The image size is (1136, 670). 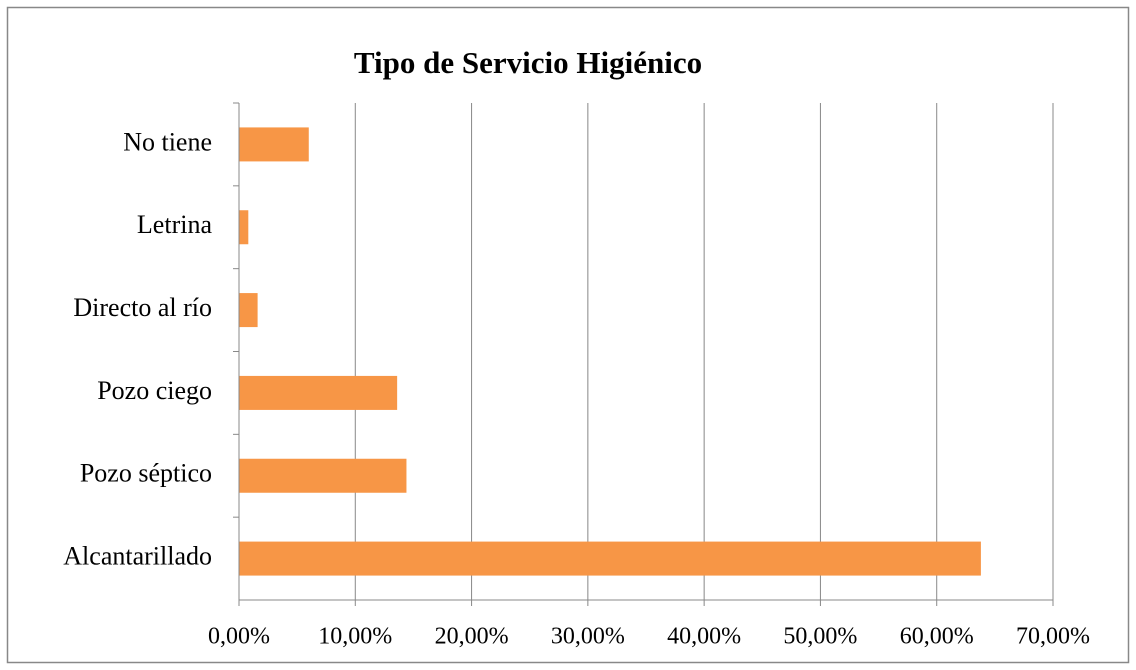 I want to click on x-tick-label: 20,00%, so click(x=472, y=637).